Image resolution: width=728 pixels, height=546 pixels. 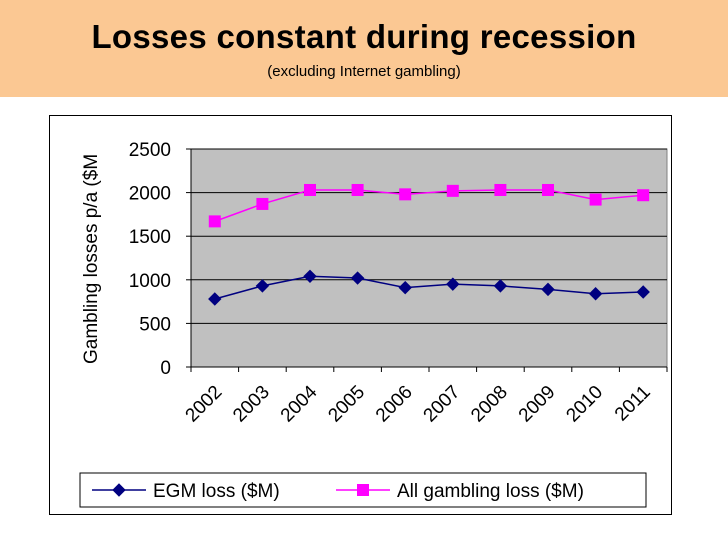 What do you see at coordinates (394, 404) in the screenshot?
I see `x-tick-label: 2006` at bounding box center [394, 404].